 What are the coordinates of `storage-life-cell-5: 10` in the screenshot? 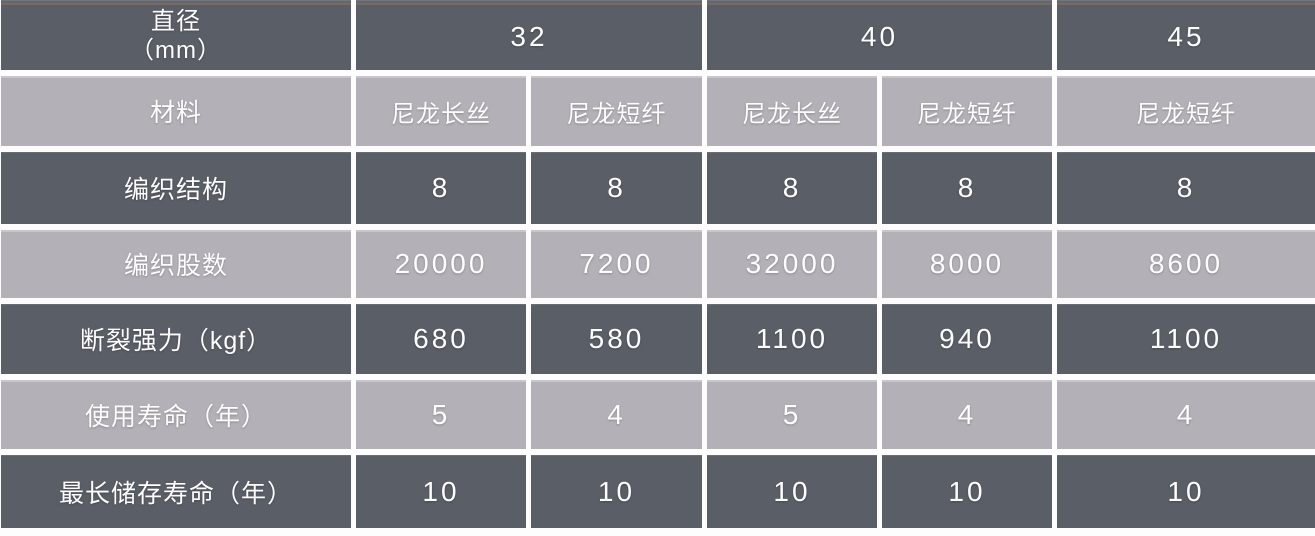 It's located at (1186, 491).